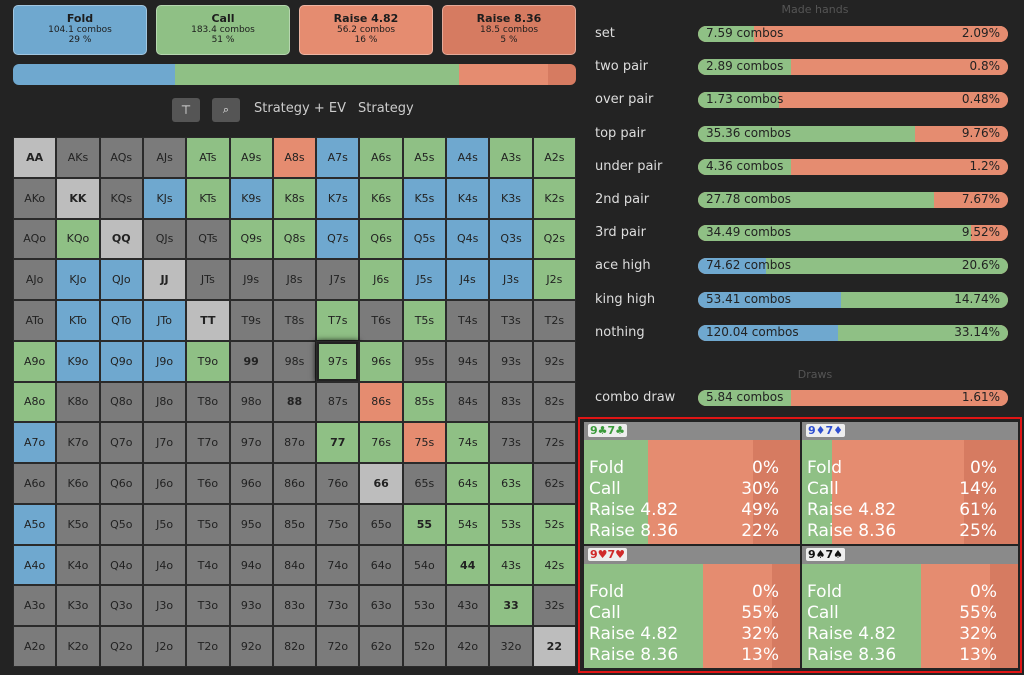 The width and height of the screenshot is (1024, 675). Describe the element at coordinates (78, 606) in the screenshot. I see `hand-cell: K3o` at that location.